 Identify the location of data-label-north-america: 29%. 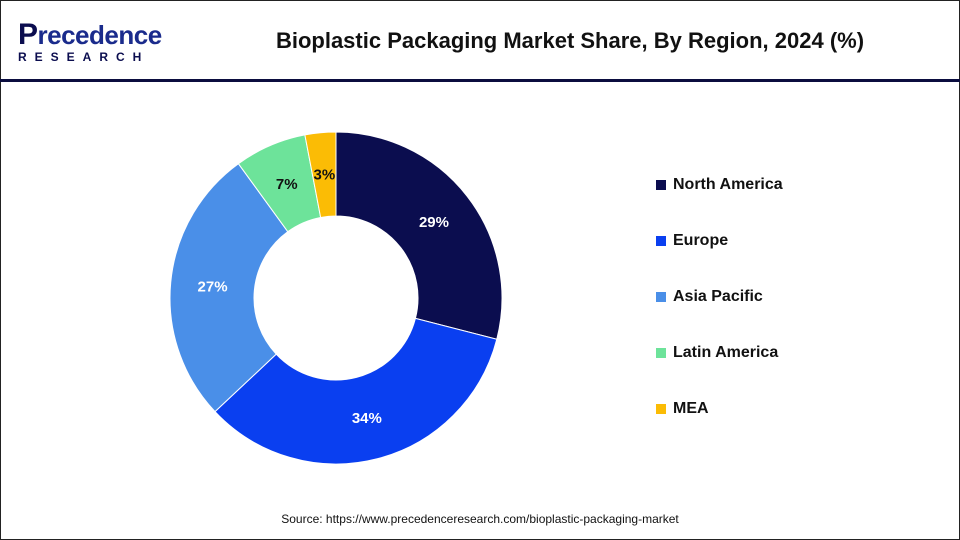
(434, 222).